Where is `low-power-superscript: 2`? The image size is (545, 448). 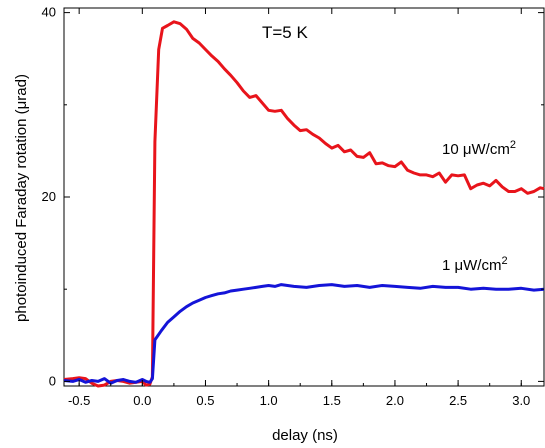 low-power-superscript: 2 is located at coordinates (504, 261).